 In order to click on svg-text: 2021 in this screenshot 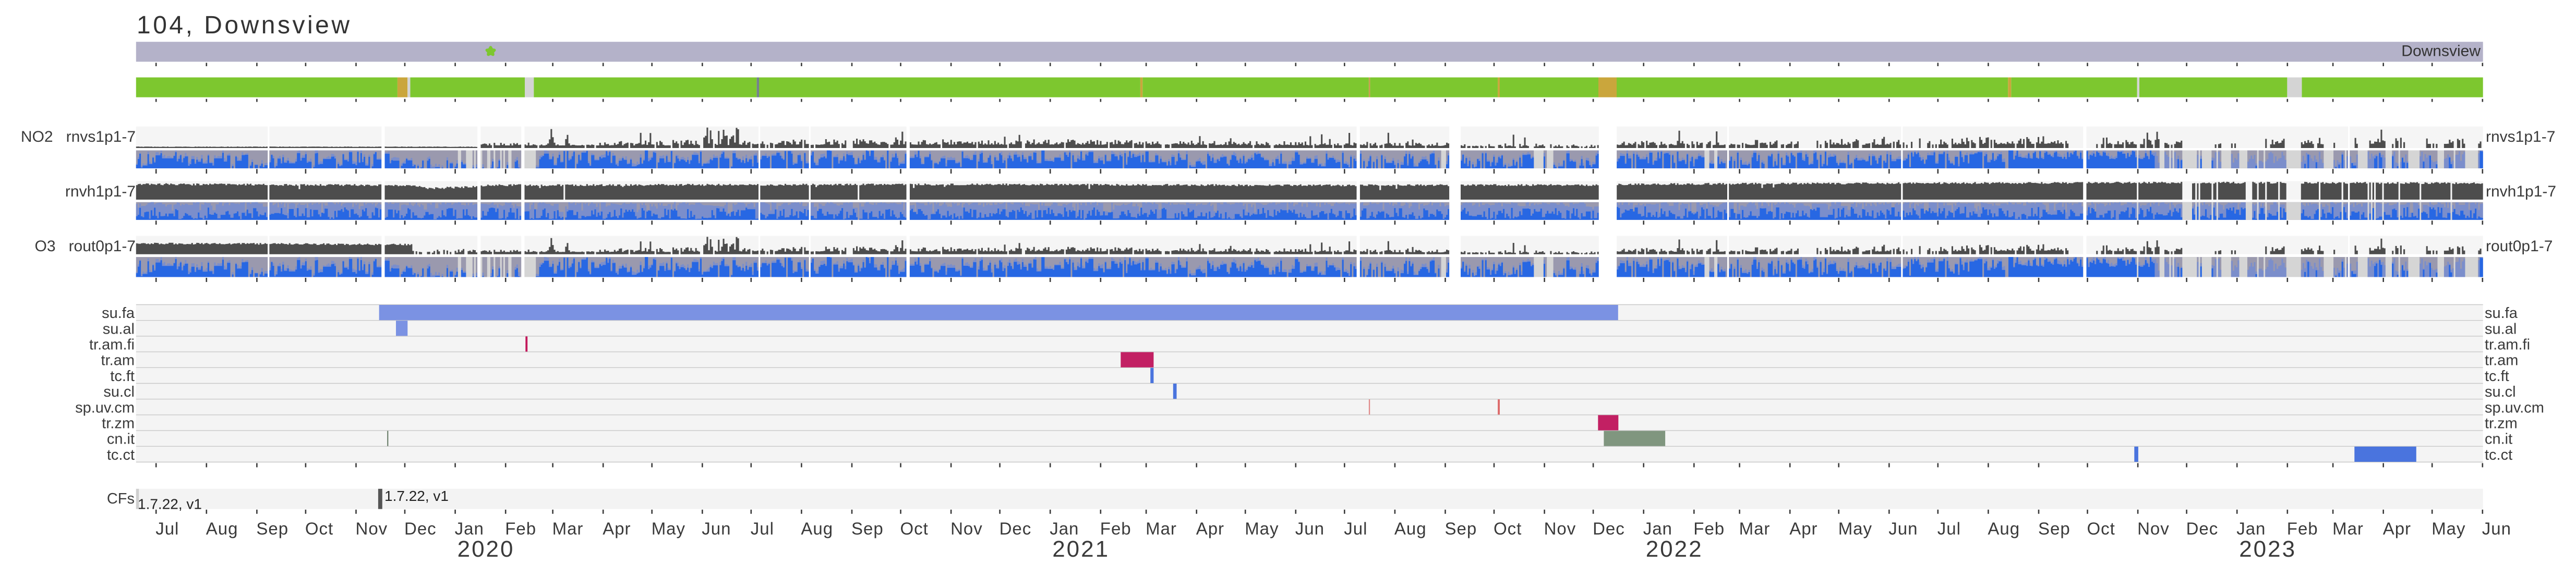, I will do `click(1081, 549)`.